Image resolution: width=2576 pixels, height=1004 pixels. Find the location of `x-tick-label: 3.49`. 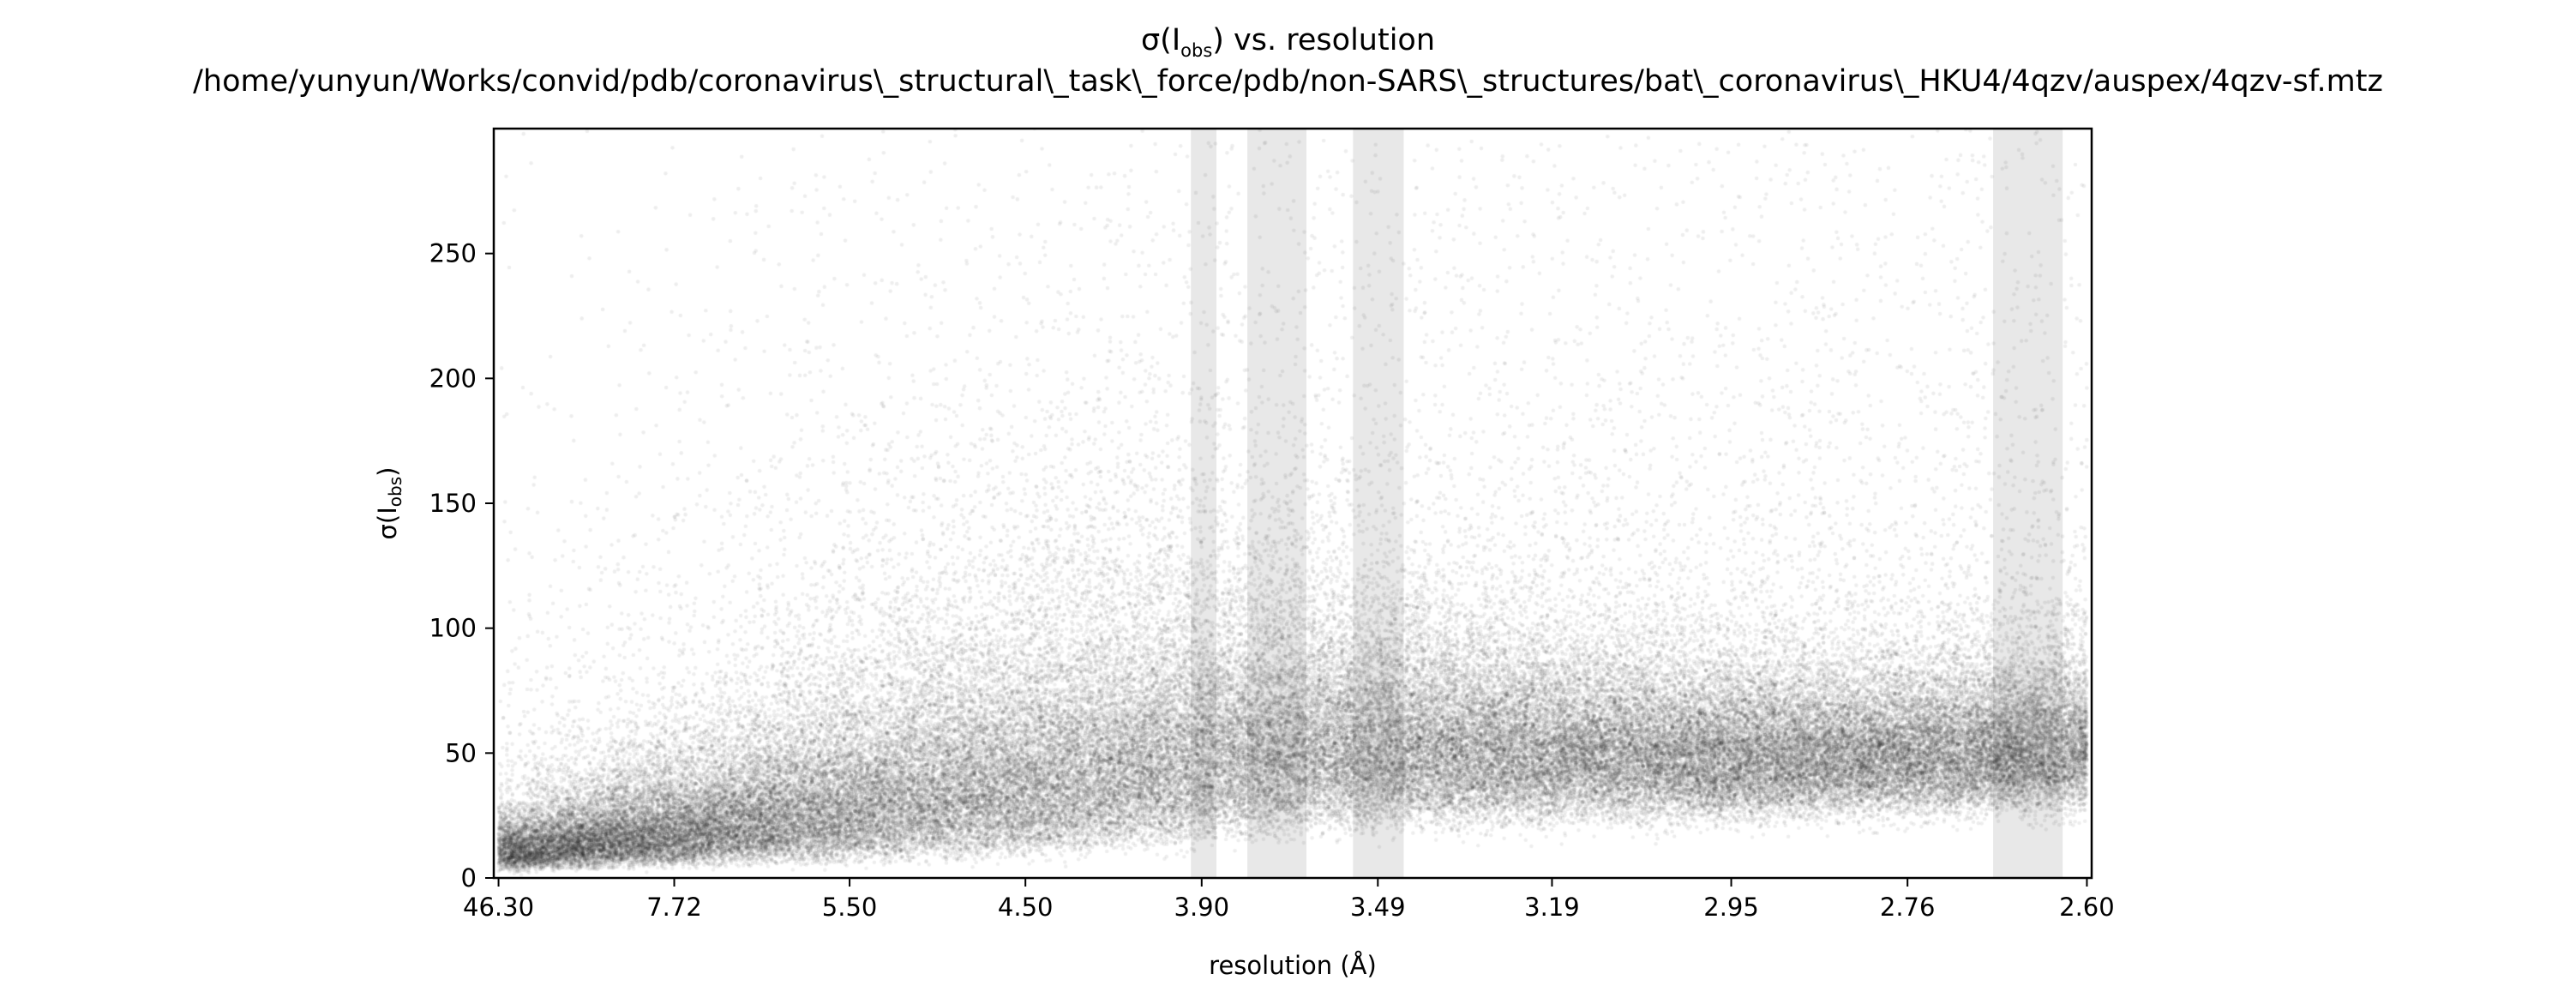

x-tick-label: 3.49 is located at coordinates (1378, 908).